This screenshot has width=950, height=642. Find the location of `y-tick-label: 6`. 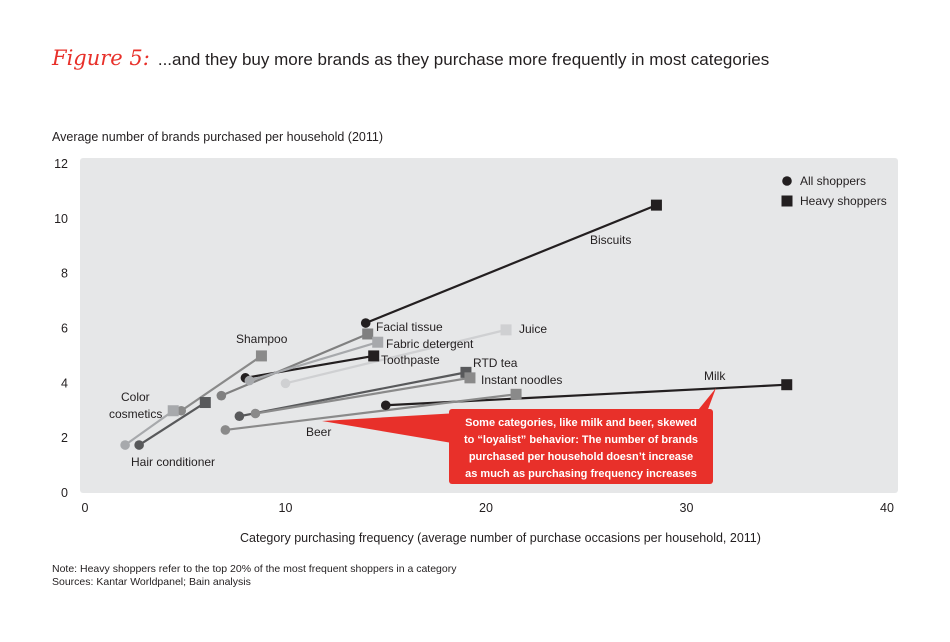

y-tick-label: 6 is located at coordinates (64, 329).